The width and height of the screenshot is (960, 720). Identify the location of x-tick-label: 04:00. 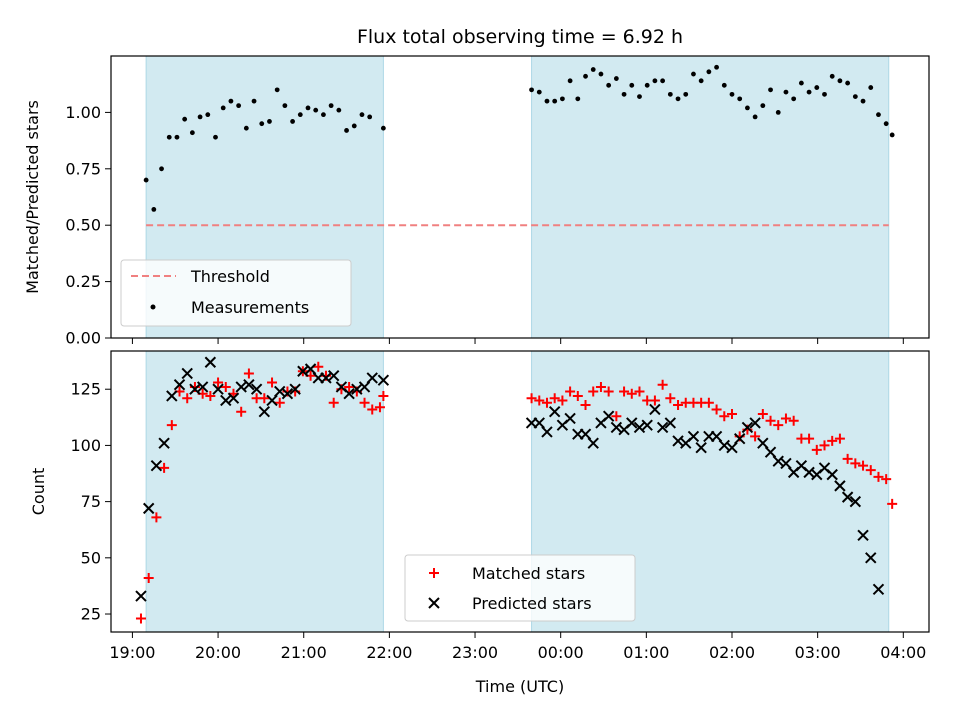
(903, 652).